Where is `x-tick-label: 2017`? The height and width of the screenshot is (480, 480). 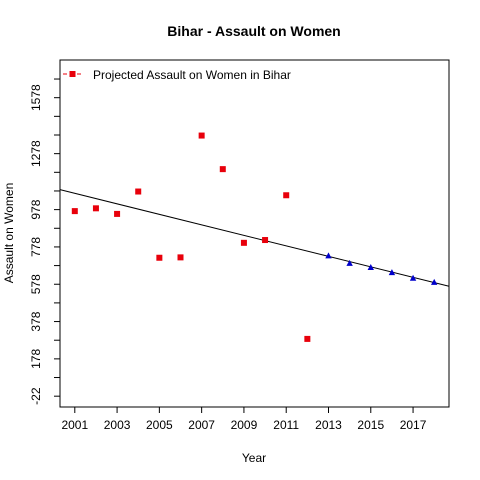
x-tick-label: 2017 is located at coordinates (413, 425).